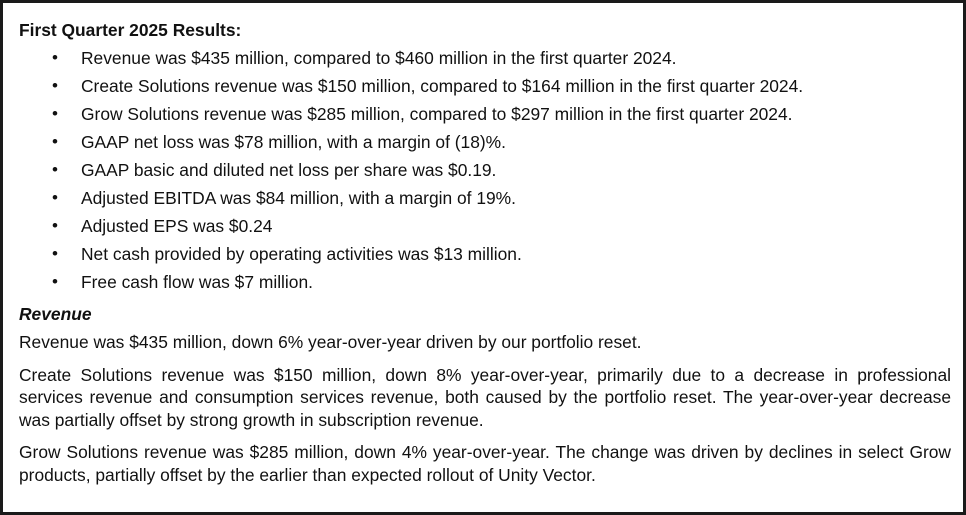  I want to click on list-item: • Free cash flow was $7 million., so click(485, 285).